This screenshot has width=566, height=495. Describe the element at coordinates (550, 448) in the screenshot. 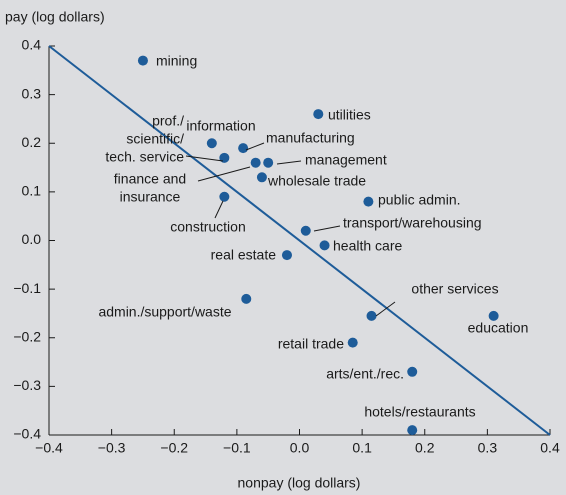

I see `x-tick-label: 0.4` at that location.